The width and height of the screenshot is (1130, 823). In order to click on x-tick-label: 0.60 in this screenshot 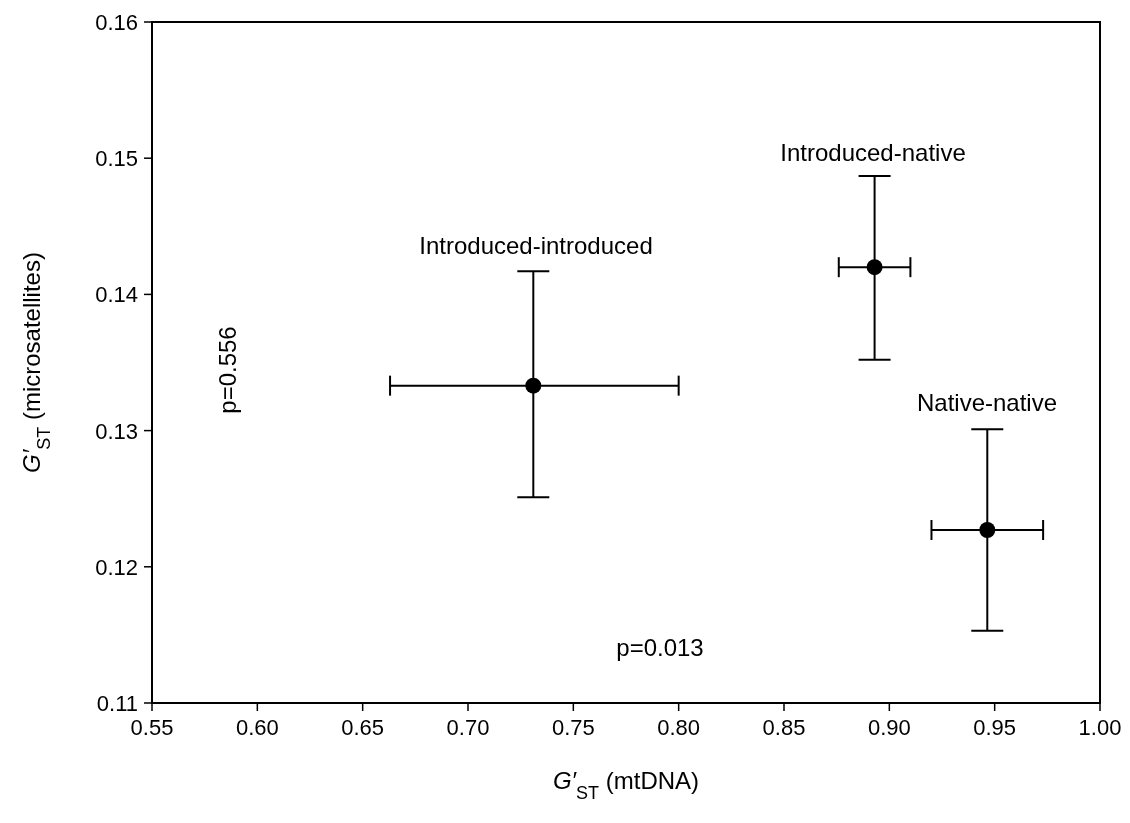, I will do `click(257, 727)`.